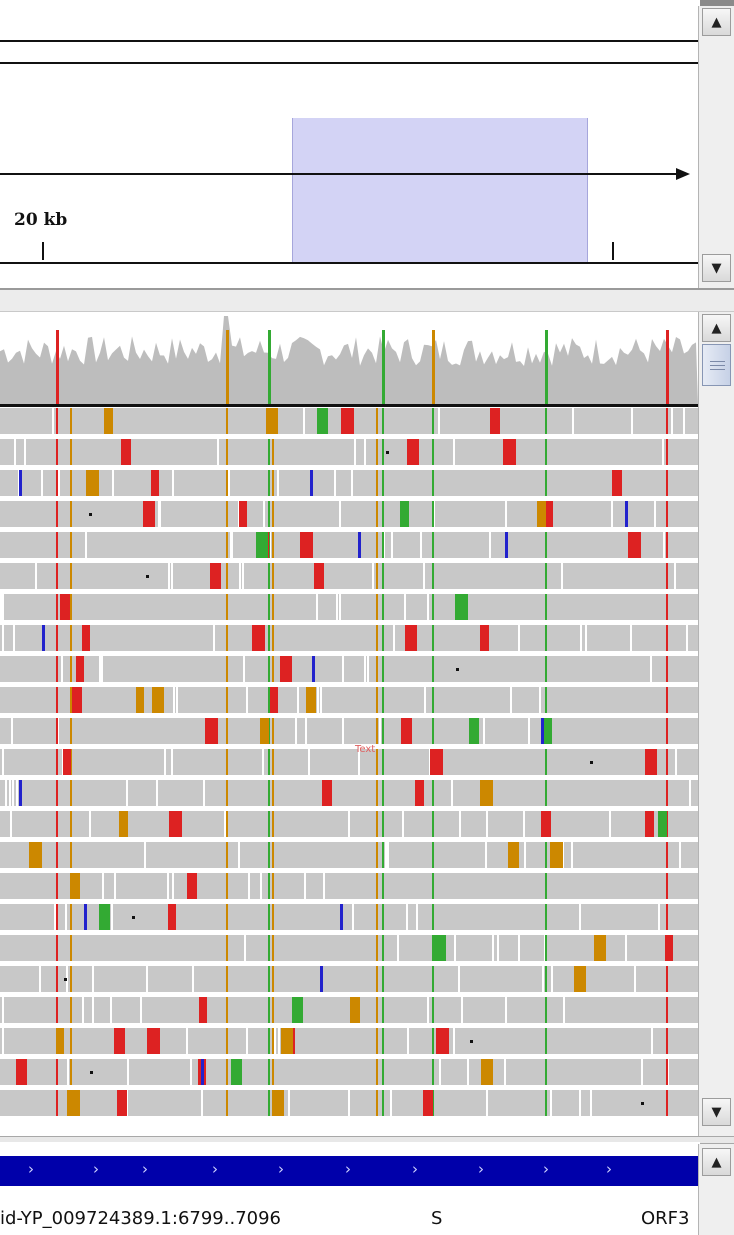 The height and width of the screenshot is (1235, 734). Describe the element at coordinates (716, 724) in the screenshot. I see `alignment-scrollbar: ▲ ▼` at that location.